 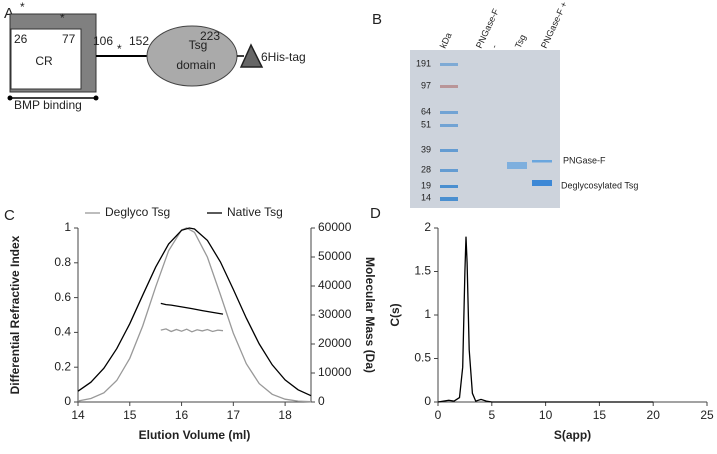 What do you see at coordinates (21, 39) in the screenshot?
I see `residue: 26` at bounding box center [21, 39].